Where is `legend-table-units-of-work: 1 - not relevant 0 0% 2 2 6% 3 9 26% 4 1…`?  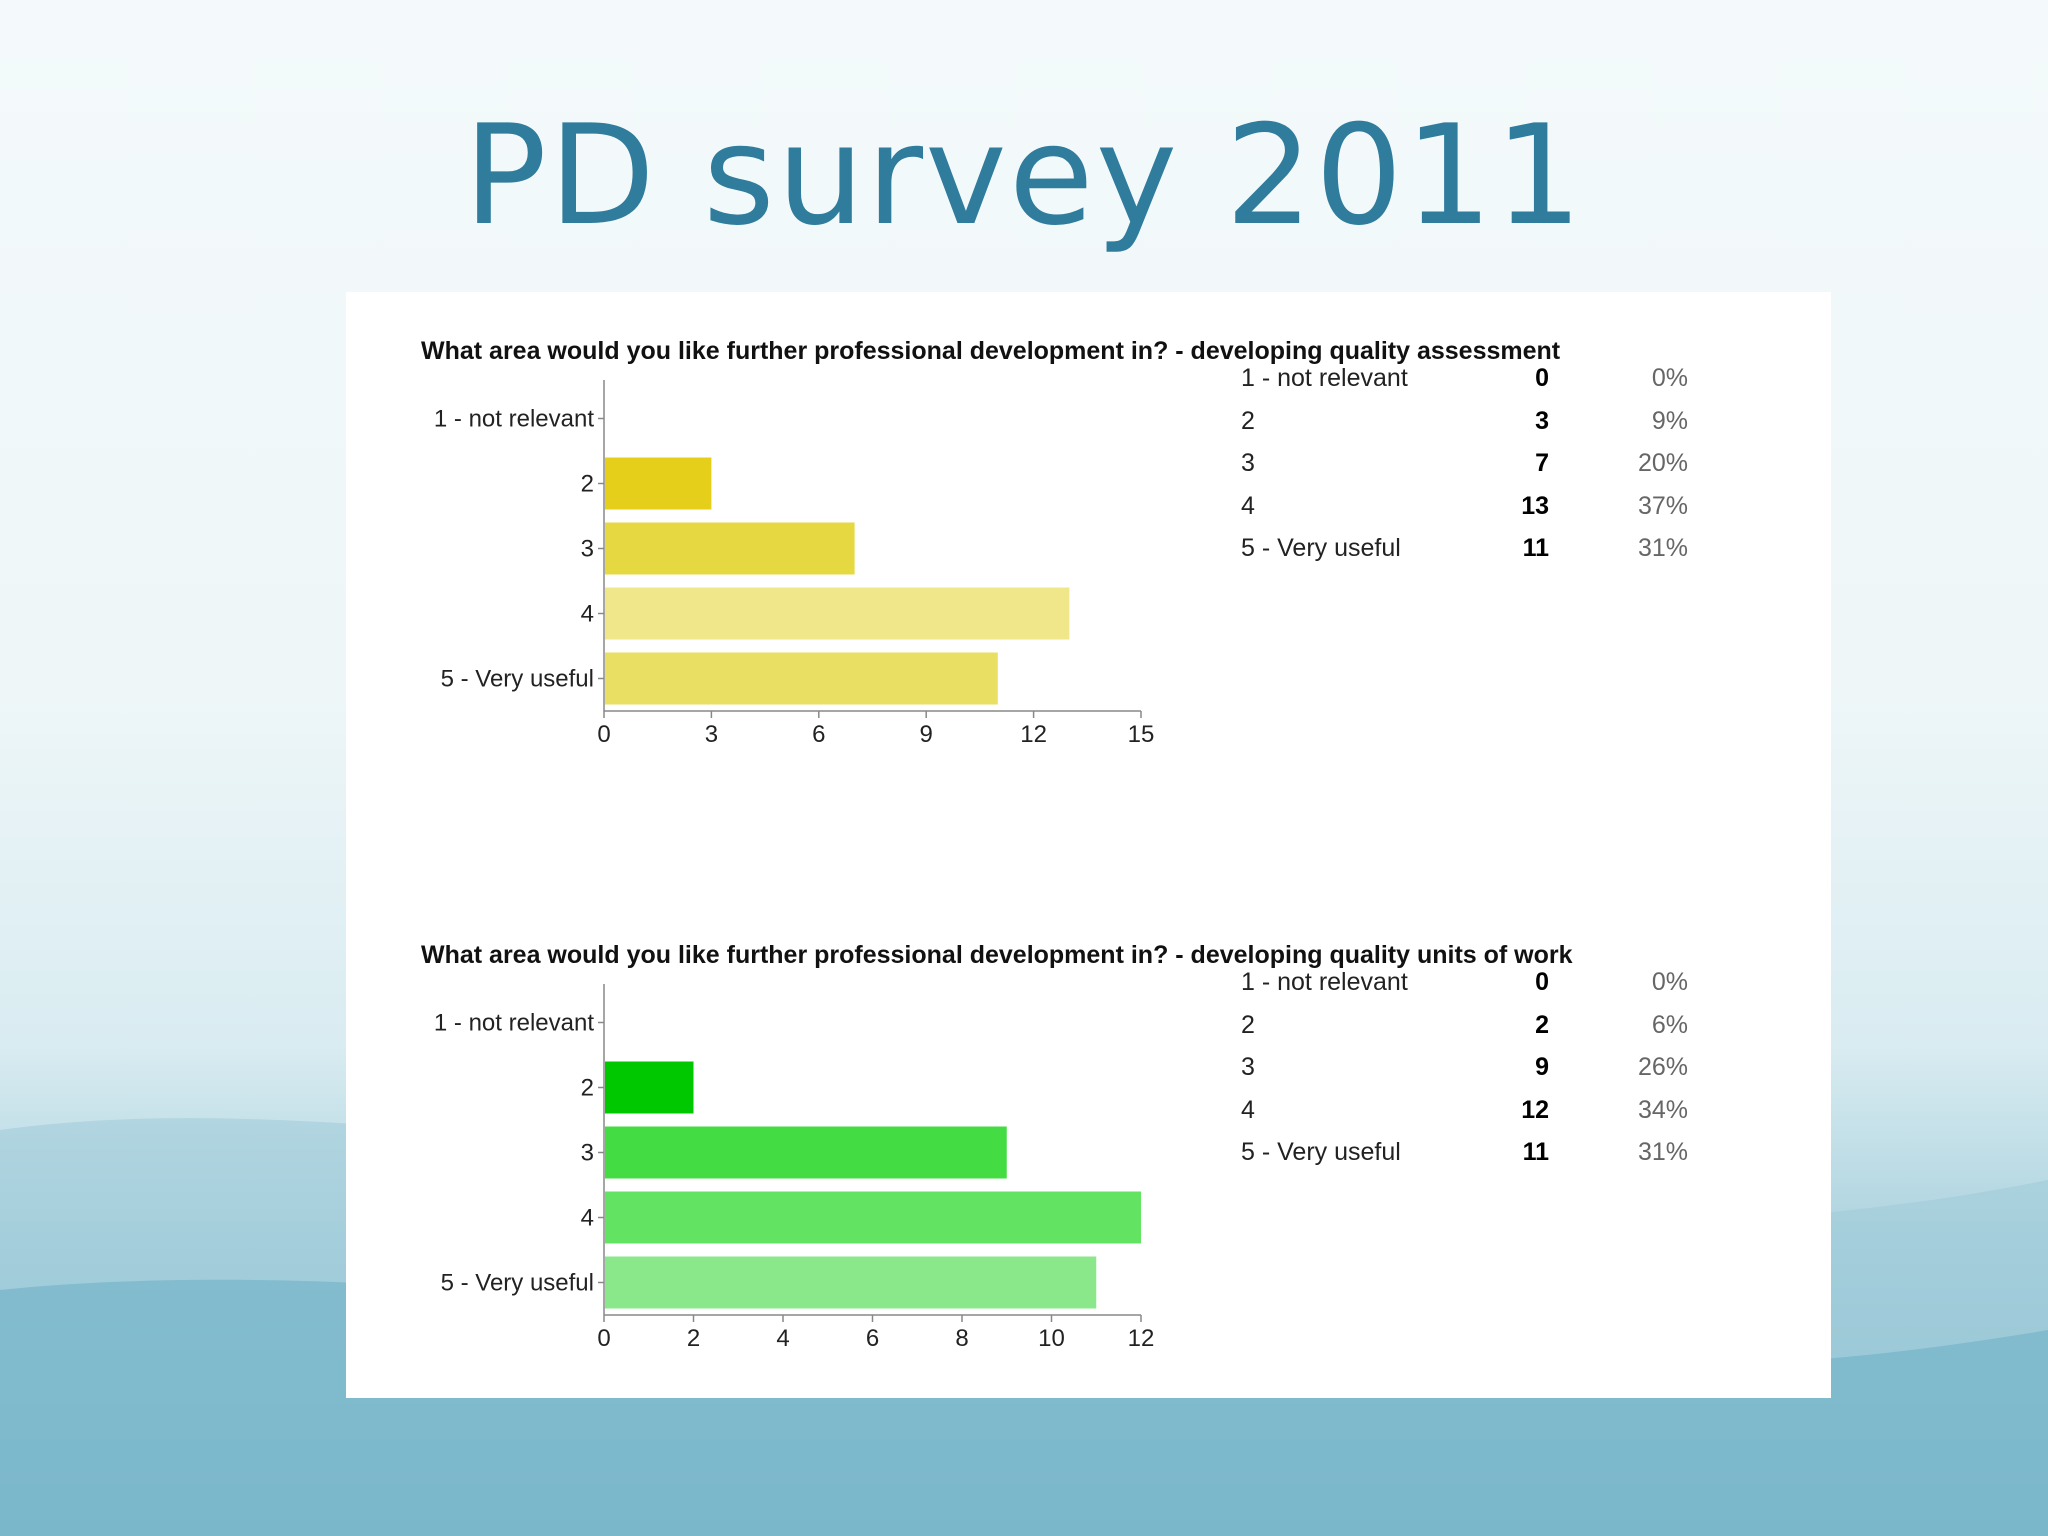
legend-table-units-of-work: 1 - not relevant 0 0% 2 2 6% 3 9 26% 4 1… is located at coordinates (1506, 1074).